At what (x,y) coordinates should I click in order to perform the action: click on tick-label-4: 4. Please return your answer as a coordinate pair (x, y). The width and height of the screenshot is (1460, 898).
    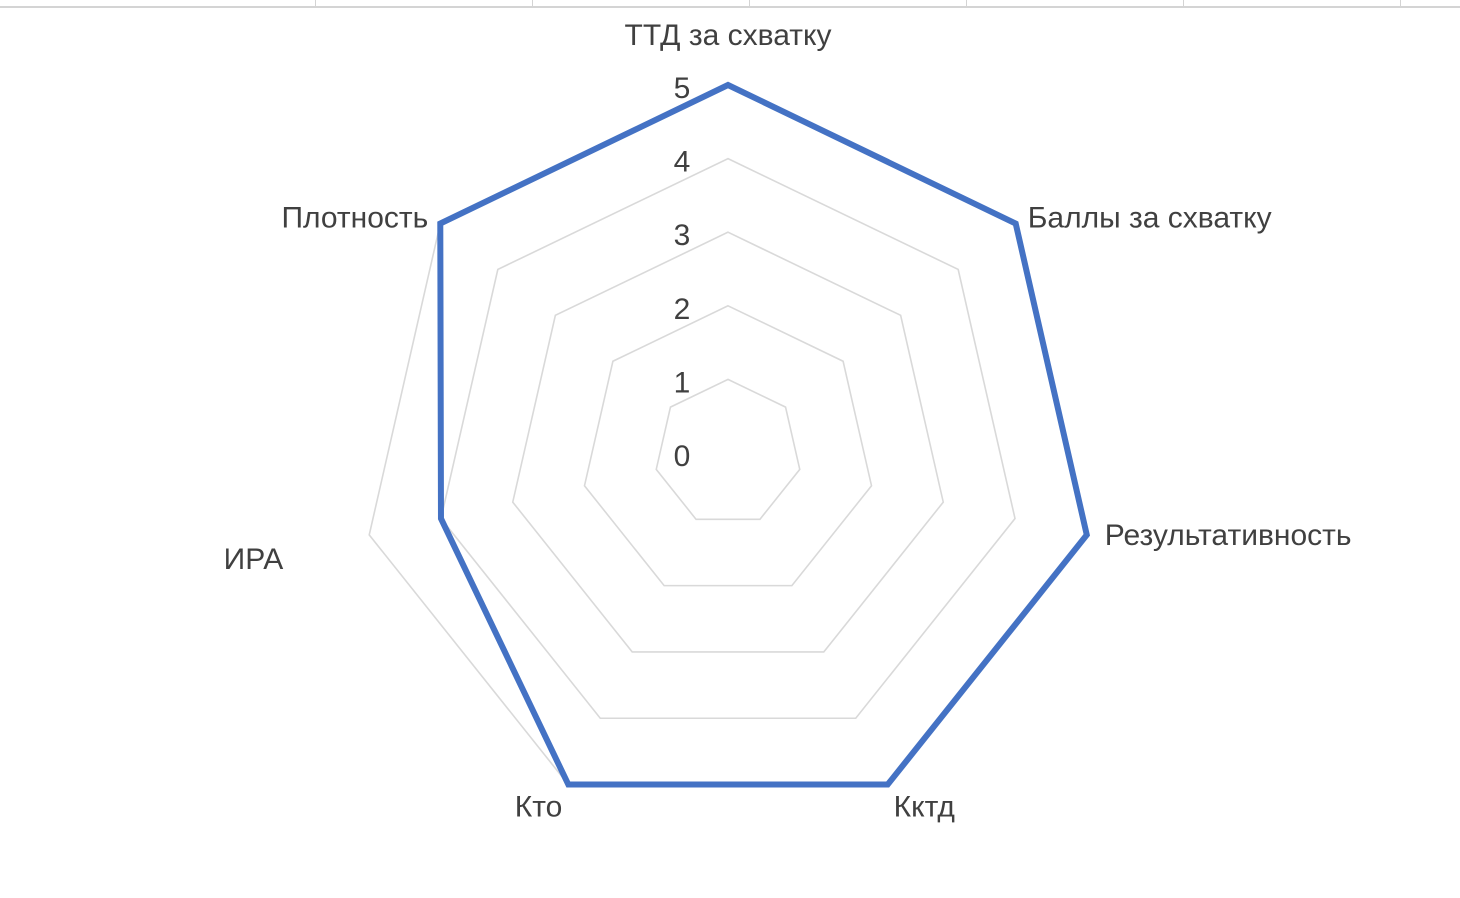
    Looking at the image, I should click on (682, 162).